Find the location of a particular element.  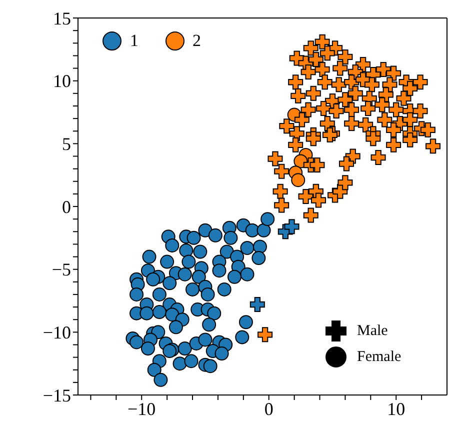

legend-label: 1 is located at coordinates (134, 41).